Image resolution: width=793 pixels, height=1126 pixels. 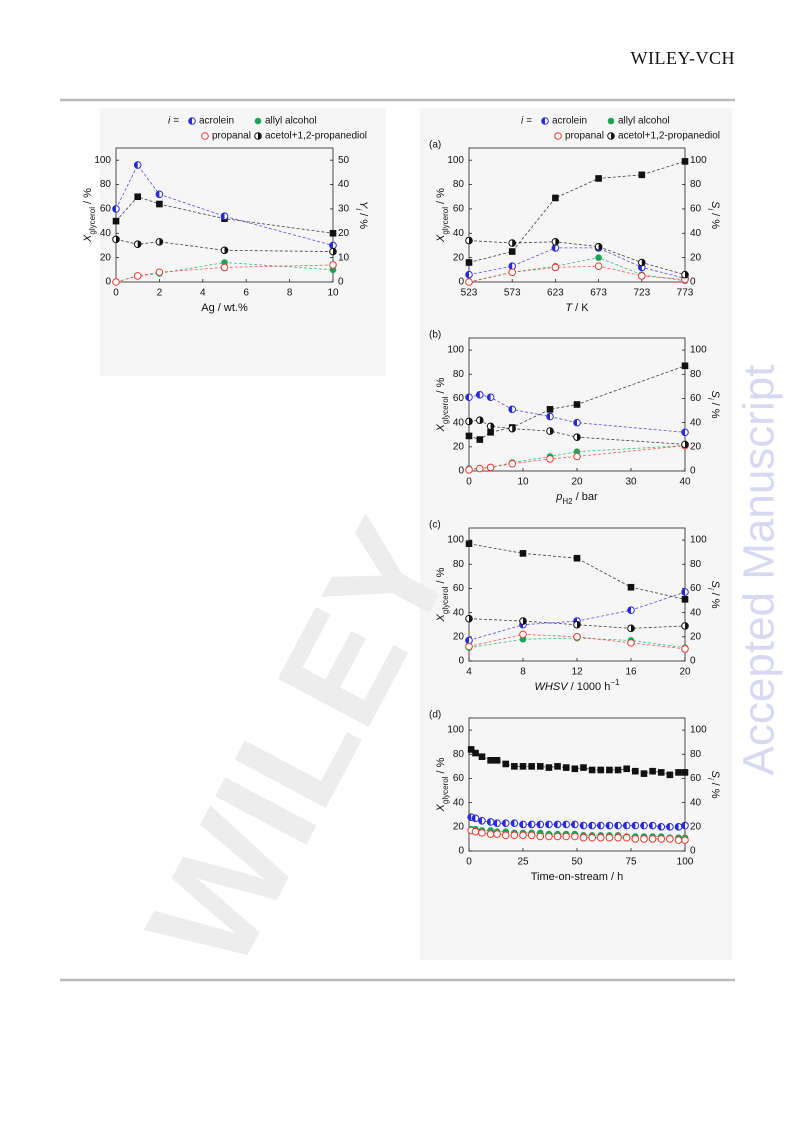 What do you see at coordinates (344, 209) in the screenshot?
I see `y2-tick-label: 30` at bounding box center [344, 209].